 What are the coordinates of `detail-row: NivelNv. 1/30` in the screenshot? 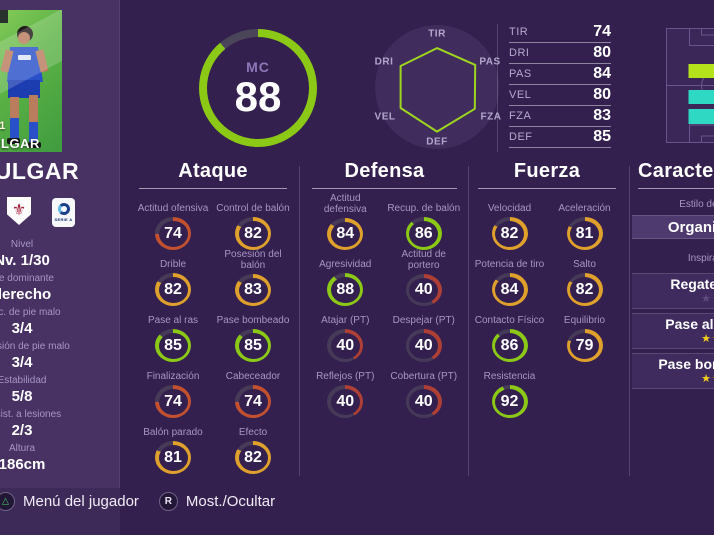 It's located at (25, 254).